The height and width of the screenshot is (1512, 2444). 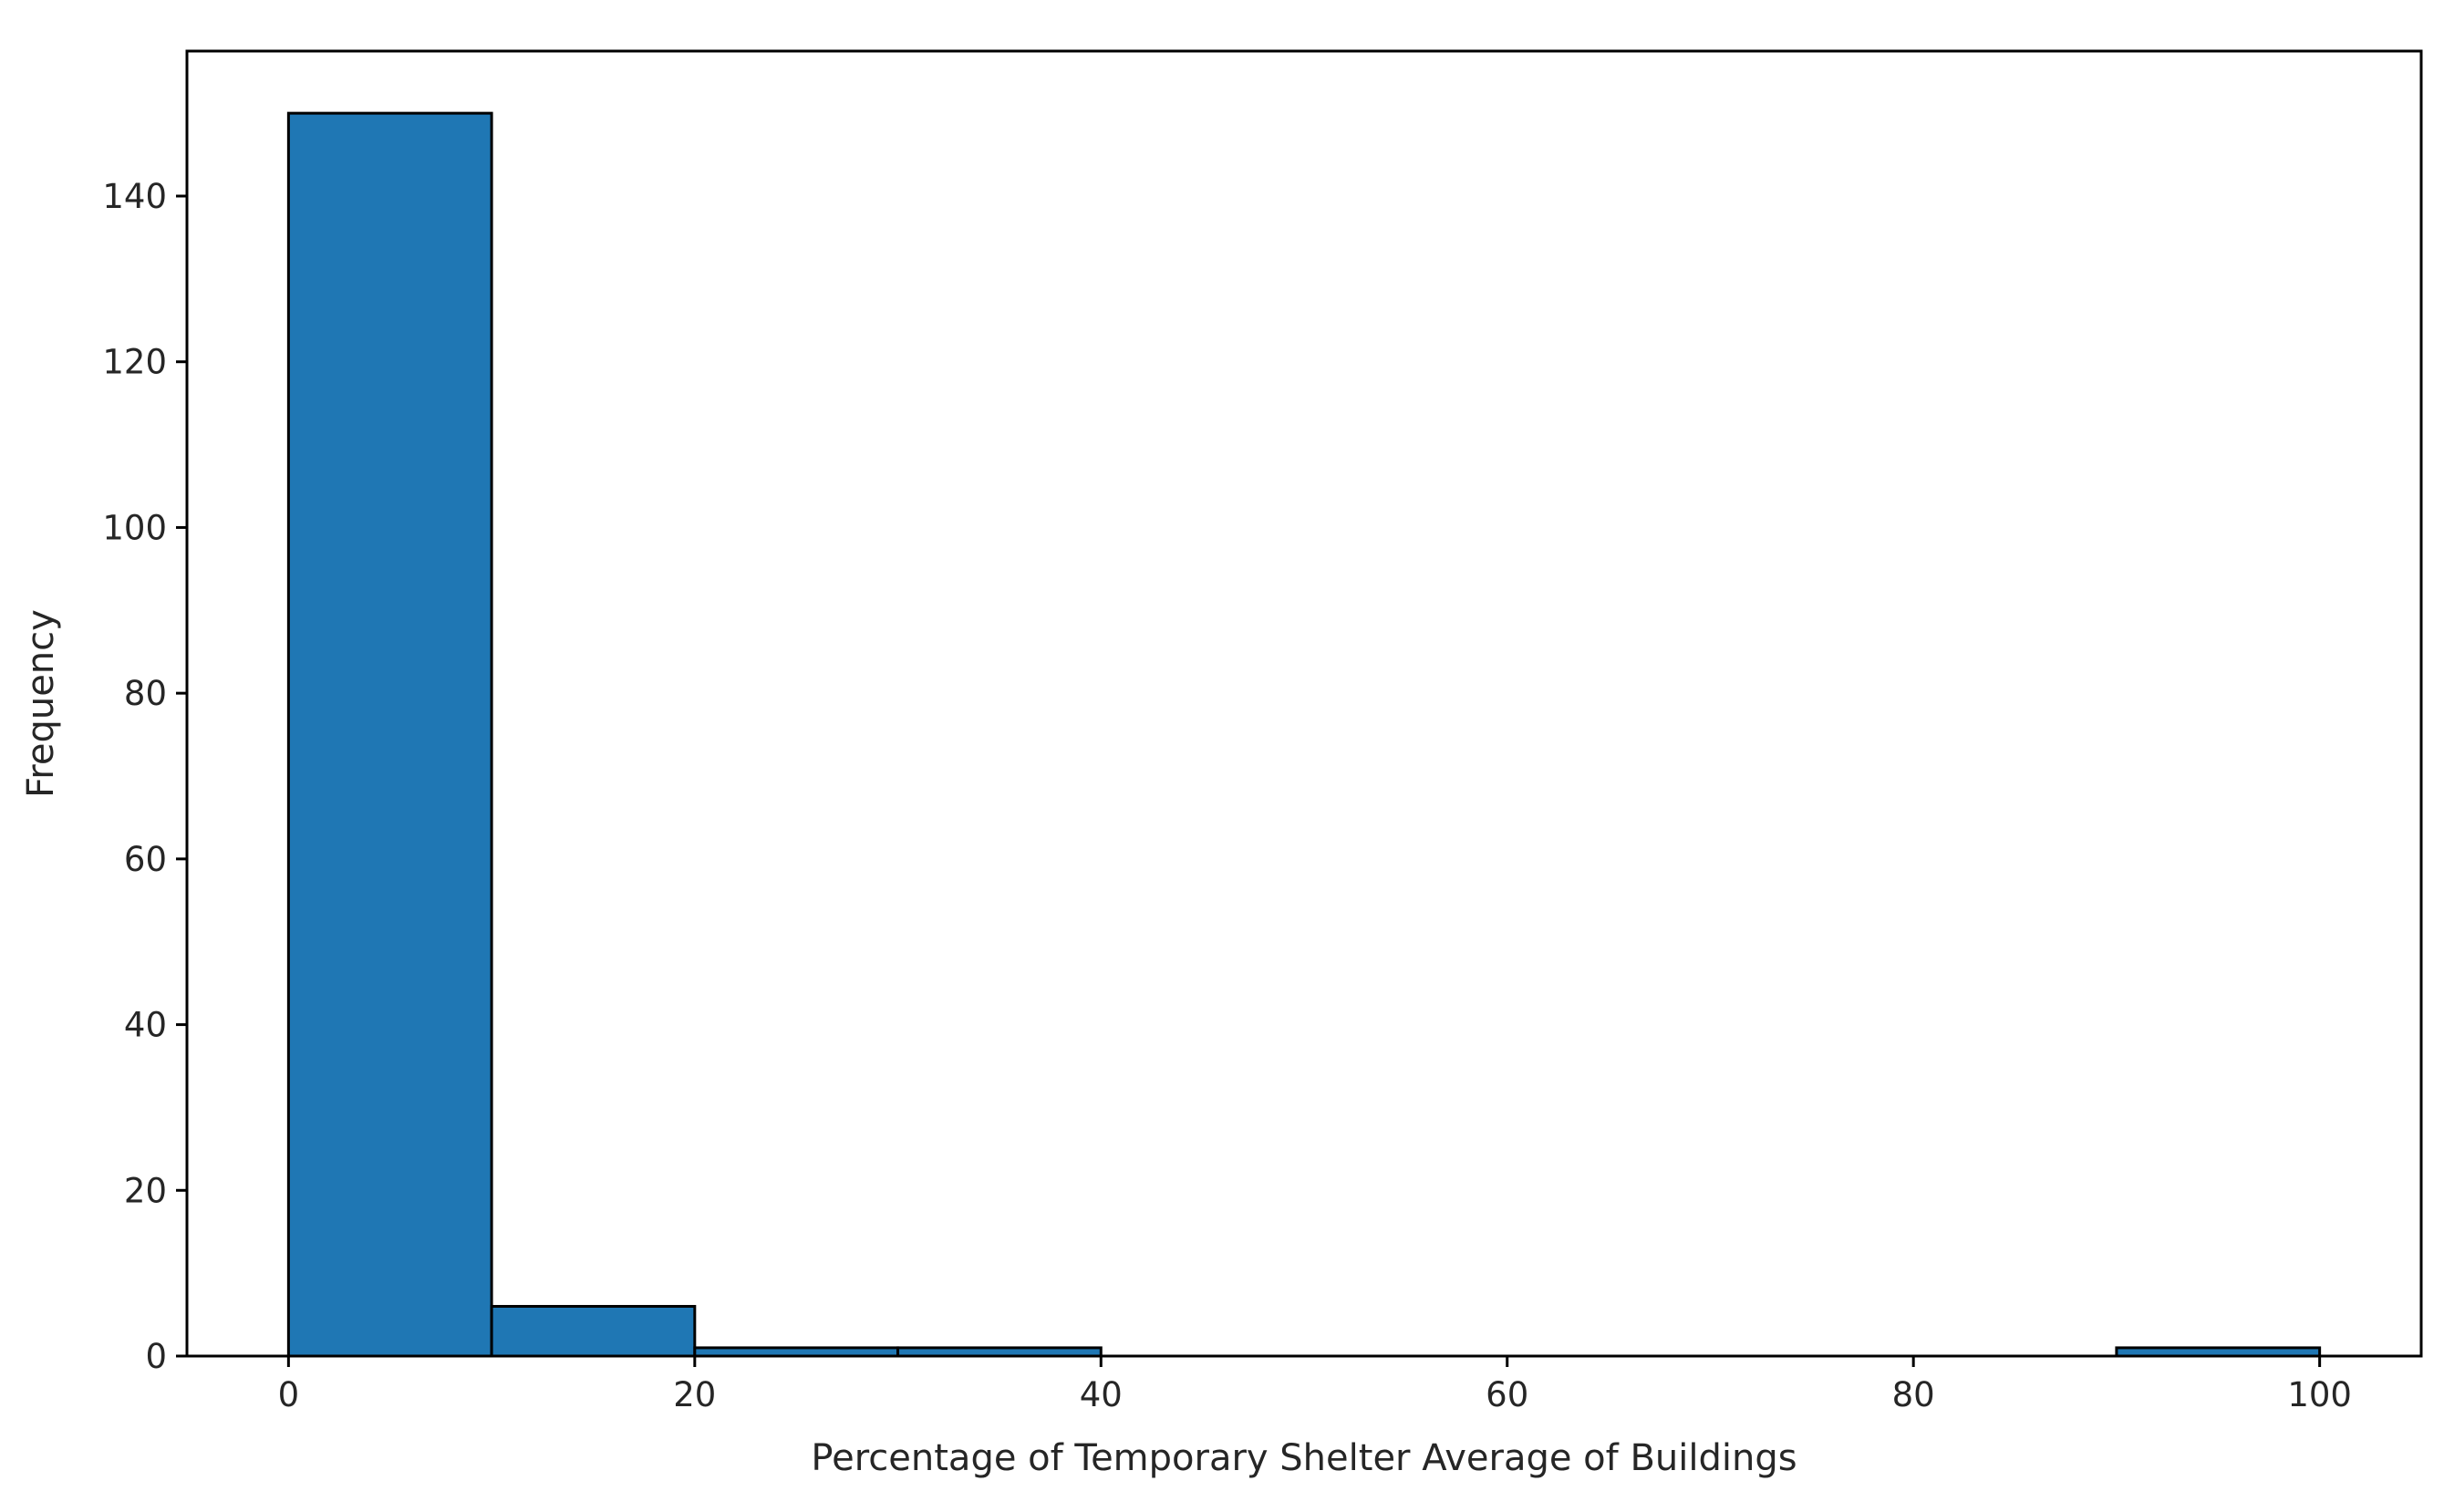 I want to click on x-tick-label: 40, so click(x=1101, y=1394).